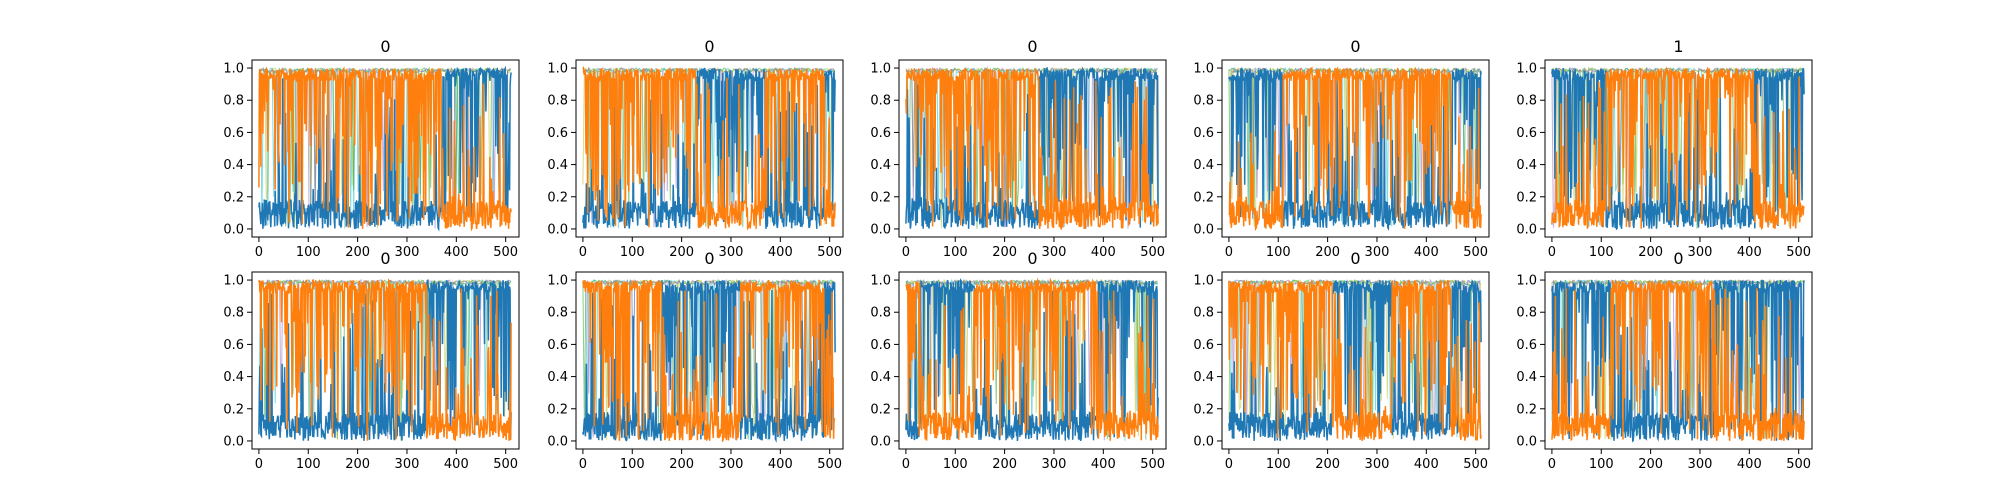  I want to click on series-4-line, so click(708, 147).